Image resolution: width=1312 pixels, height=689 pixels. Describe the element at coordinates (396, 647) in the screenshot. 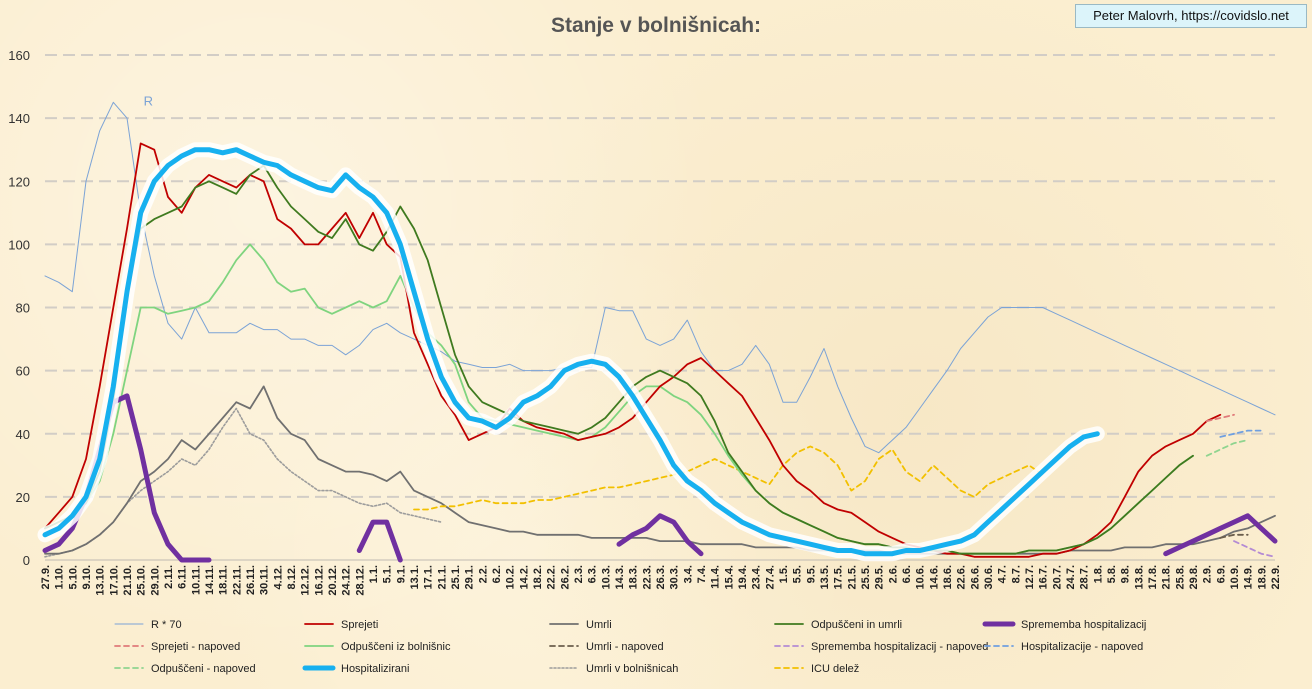

I see `legend-label: Odpuščeni iz bolnišnic` at that location.